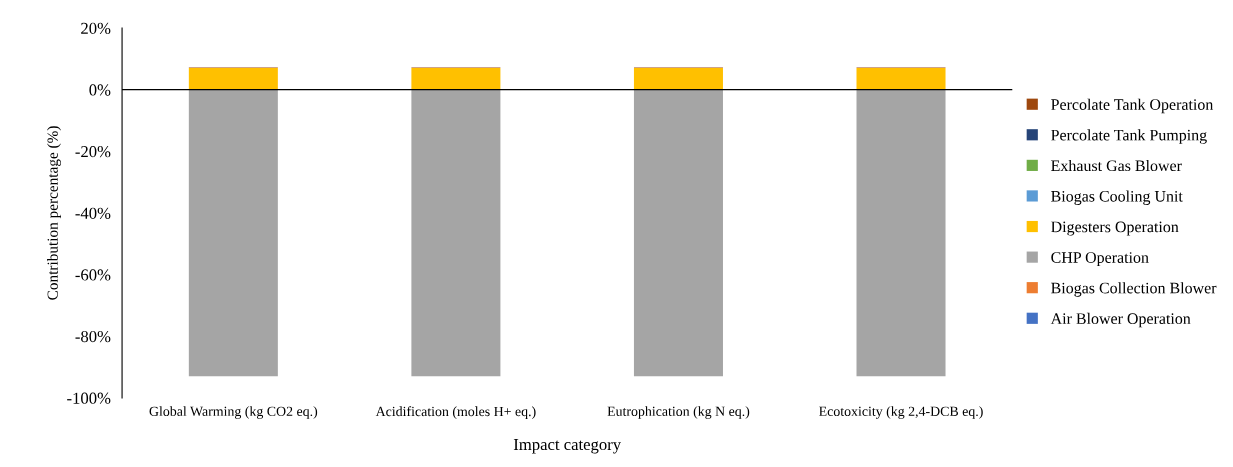  What do you see at coordinates (93, 275) in the screenshot?
I see `y-tick-label: -60%` at bounding box center [93, 275].